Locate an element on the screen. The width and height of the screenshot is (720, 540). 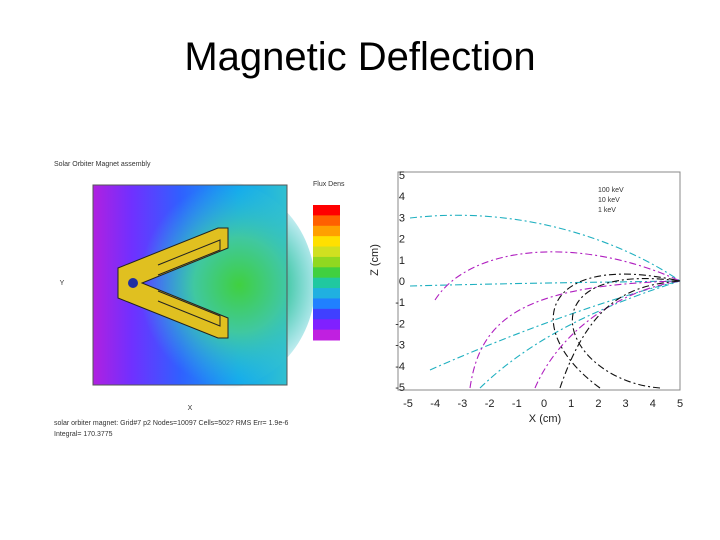
x-tick-label: 5 is located at coordinates (680, 404).